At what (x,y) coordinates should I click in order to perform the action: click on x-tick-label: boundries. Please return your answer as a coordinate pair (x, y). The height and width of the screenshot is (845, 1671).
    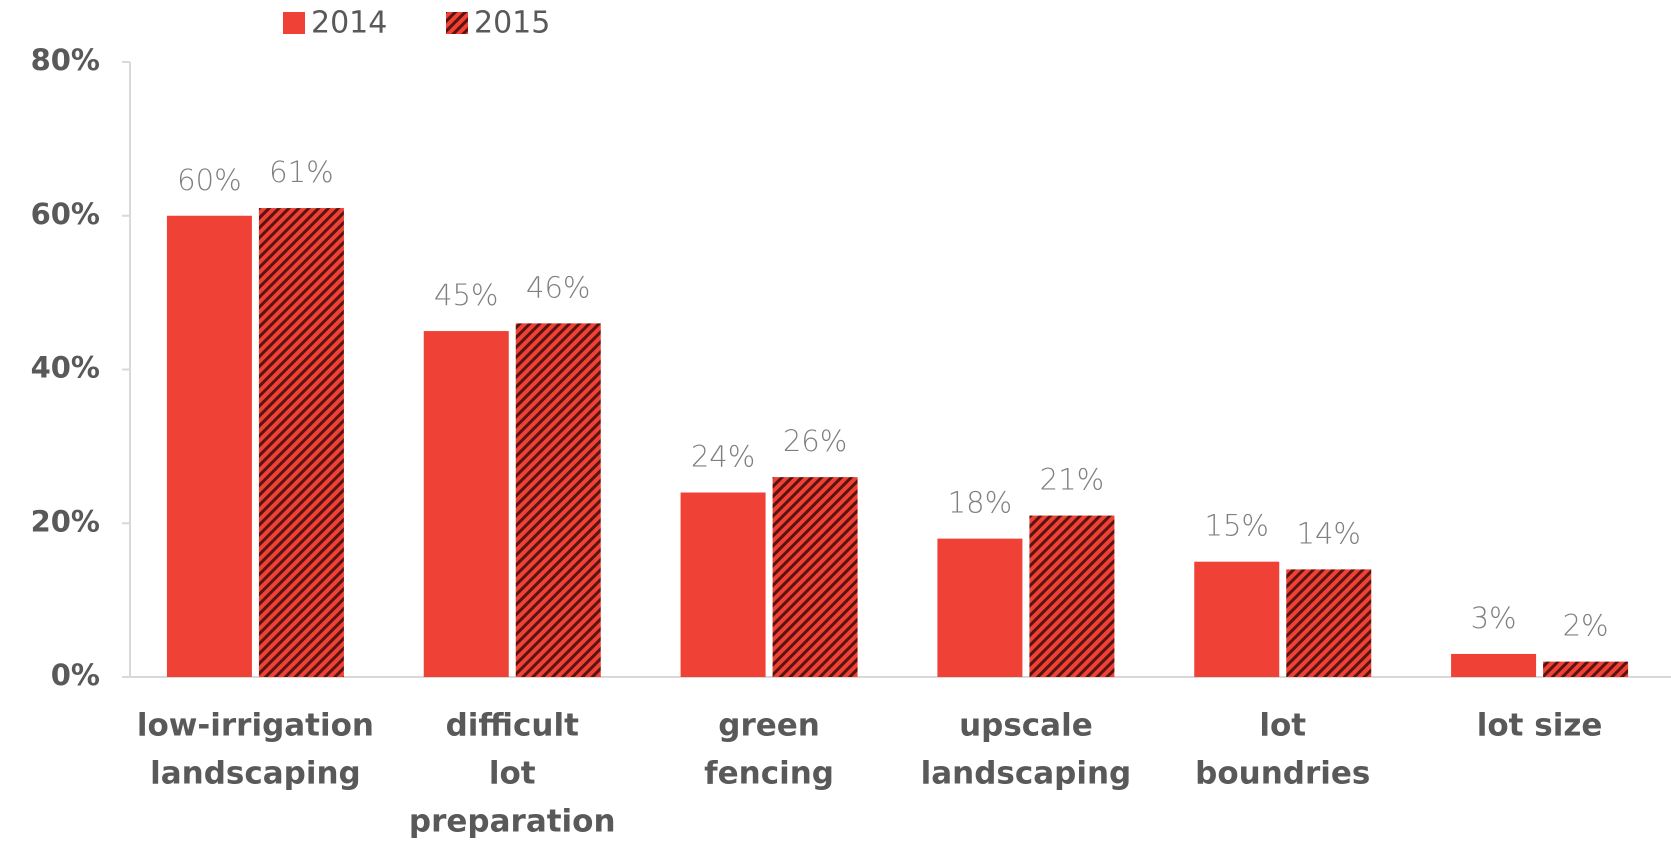
    Looking at the image, I should click on (1282, 774).